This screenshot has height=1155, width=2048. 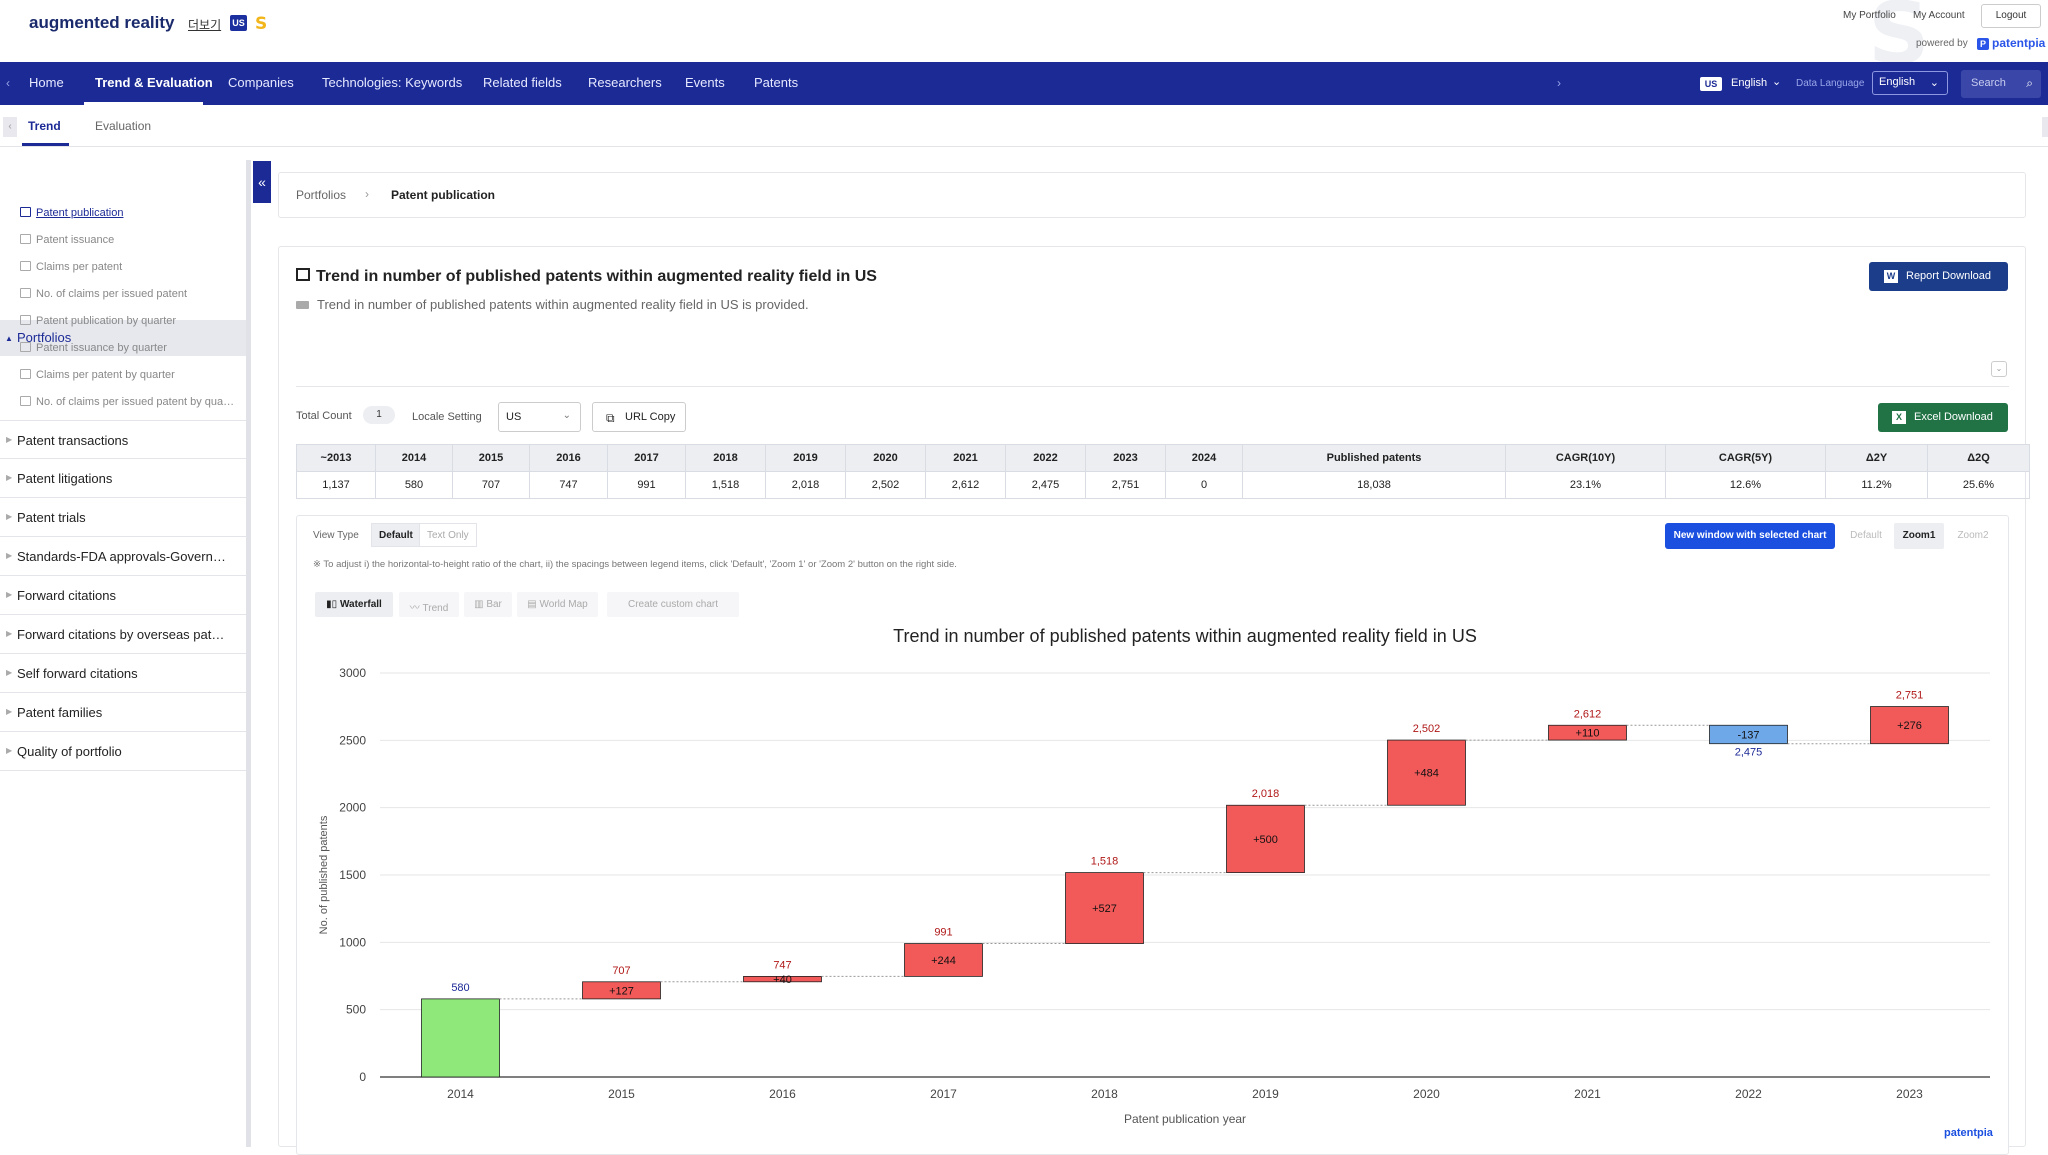 I want to click on chart-tab-world-map: ▤ World Map, so click(x=557, y=604).